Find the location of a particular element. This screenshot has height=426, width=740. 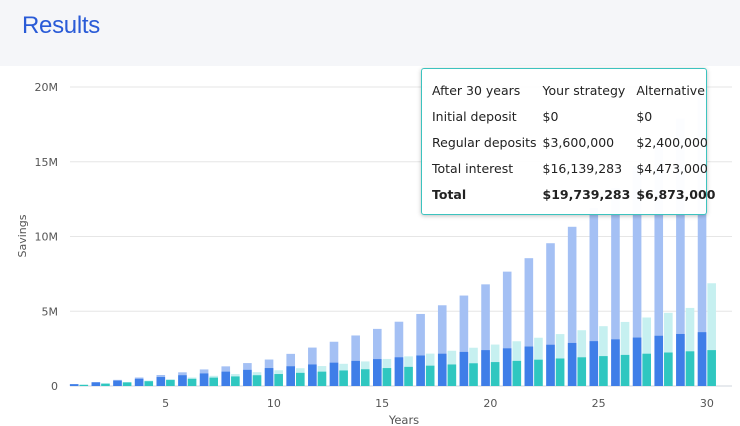

x-tick-label: 25 is located at coordinates (599, 403).